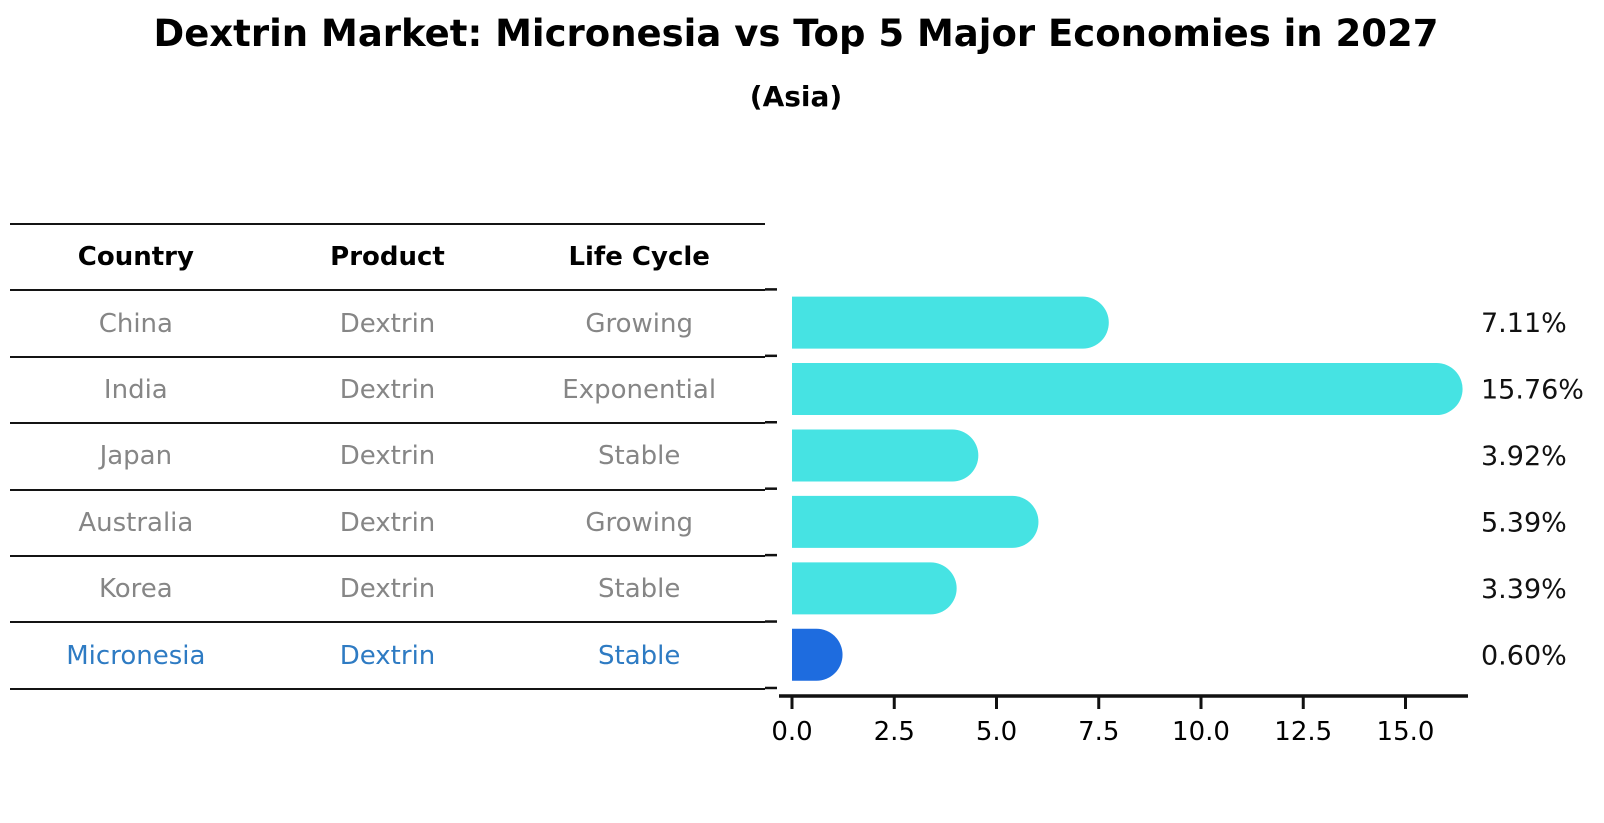 The width and height of the screenshot is (1604, 823). I want to click on x-tick-label: 12.5, so click(1303, 732).